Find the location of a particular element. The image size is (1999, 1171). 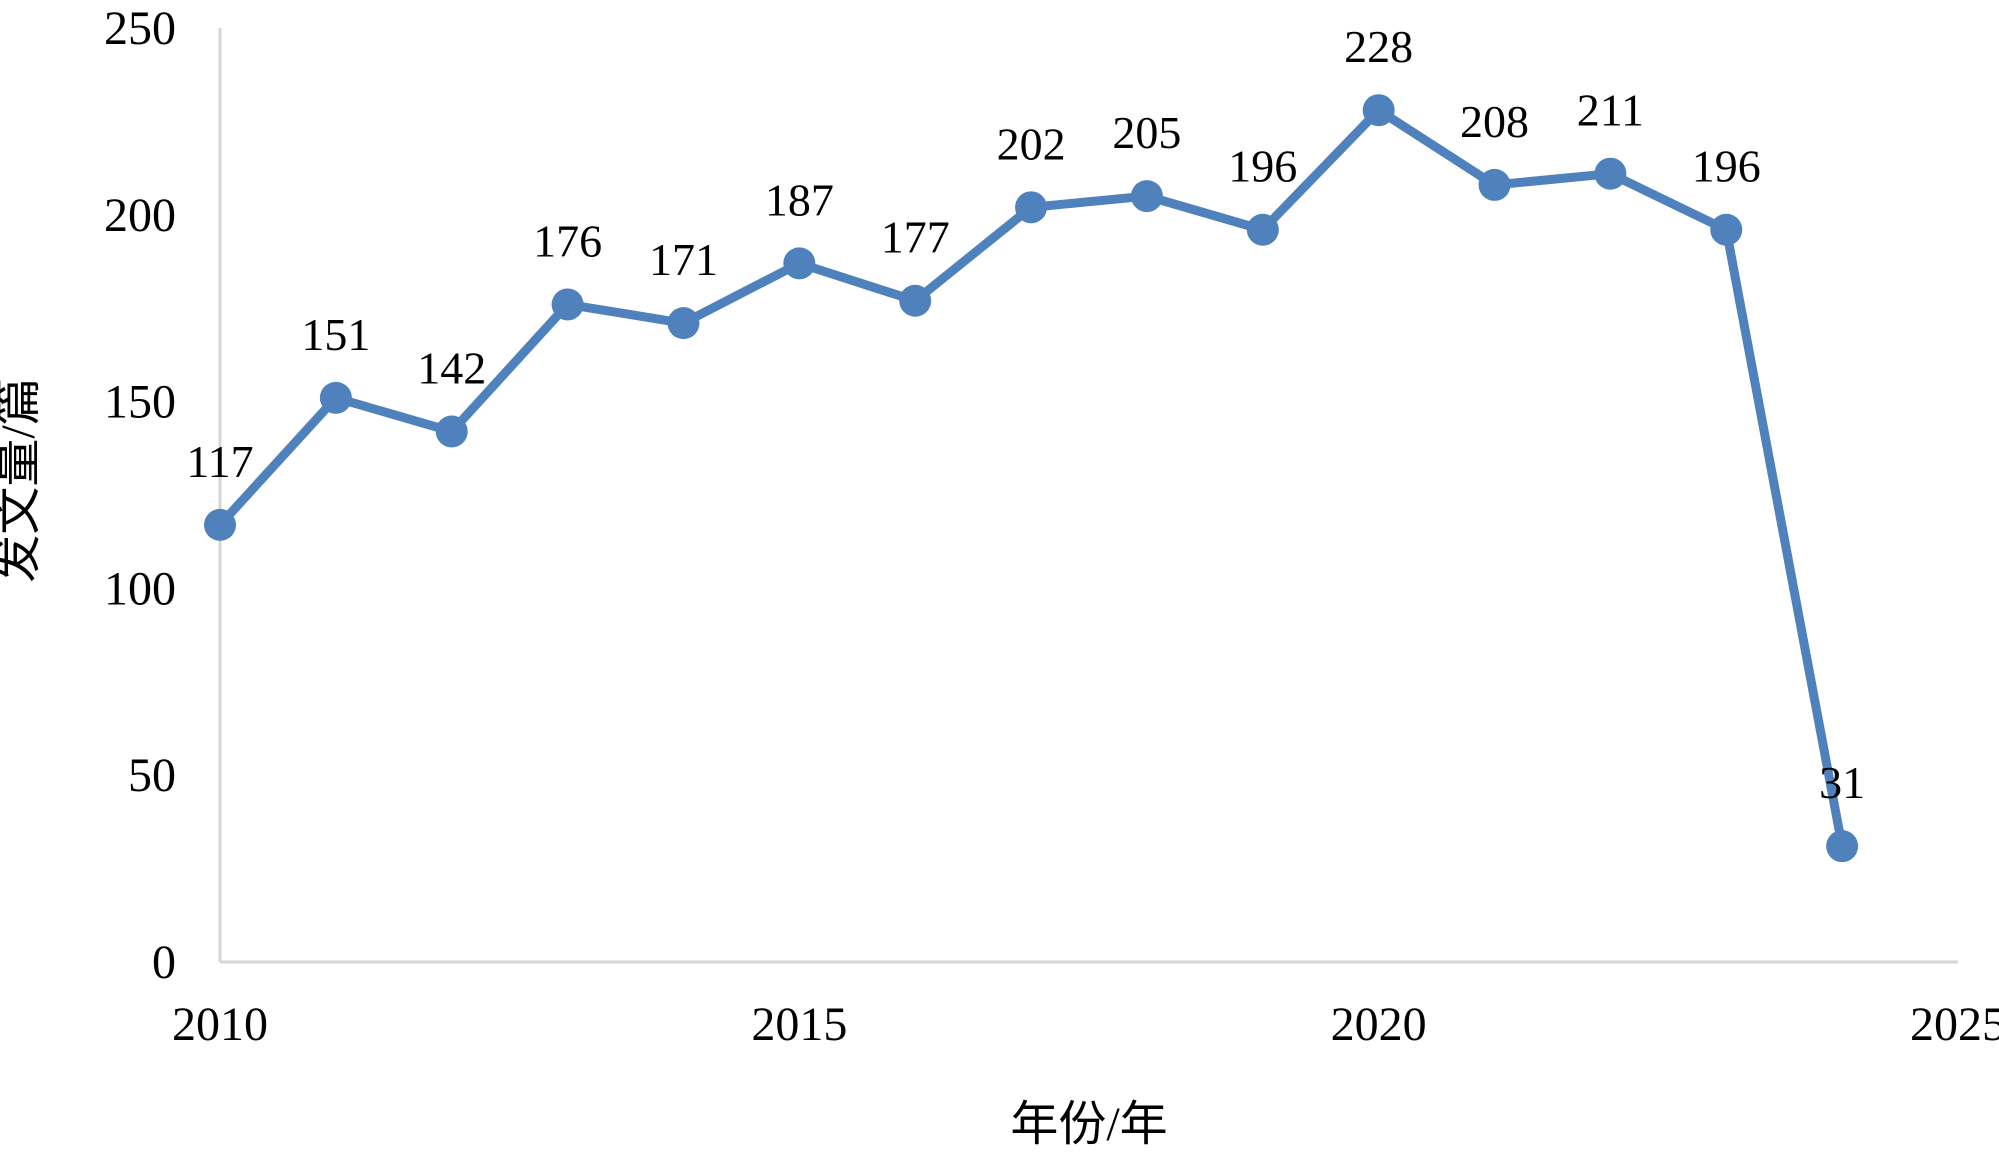

x-tick-label: 2025 is located at coordinates (1954, 1024).